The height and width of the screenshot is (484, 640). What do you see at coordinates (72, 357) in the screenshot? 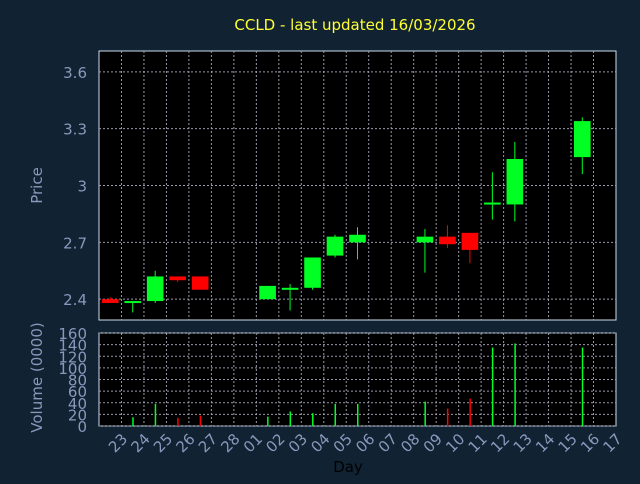
I see `volume-tick-label: 120` at bounding box center [72, 357].